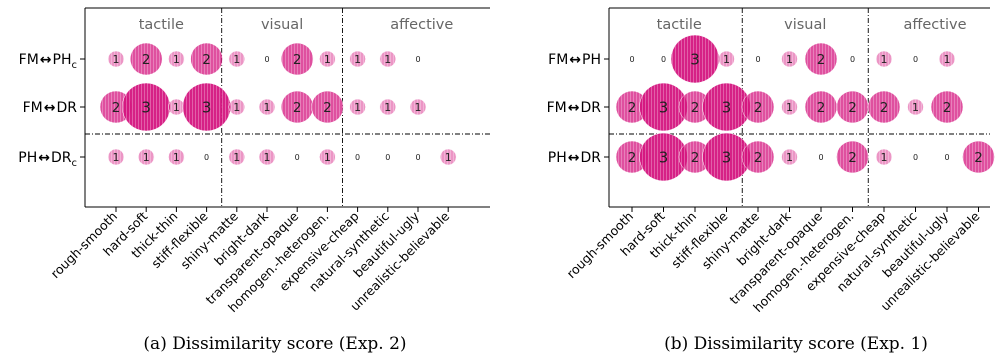 This screenshot has height=360, width=997. I want to click on subplot-caption: (b) Dissimilarity score (Exp. 1), so click(796, 344).